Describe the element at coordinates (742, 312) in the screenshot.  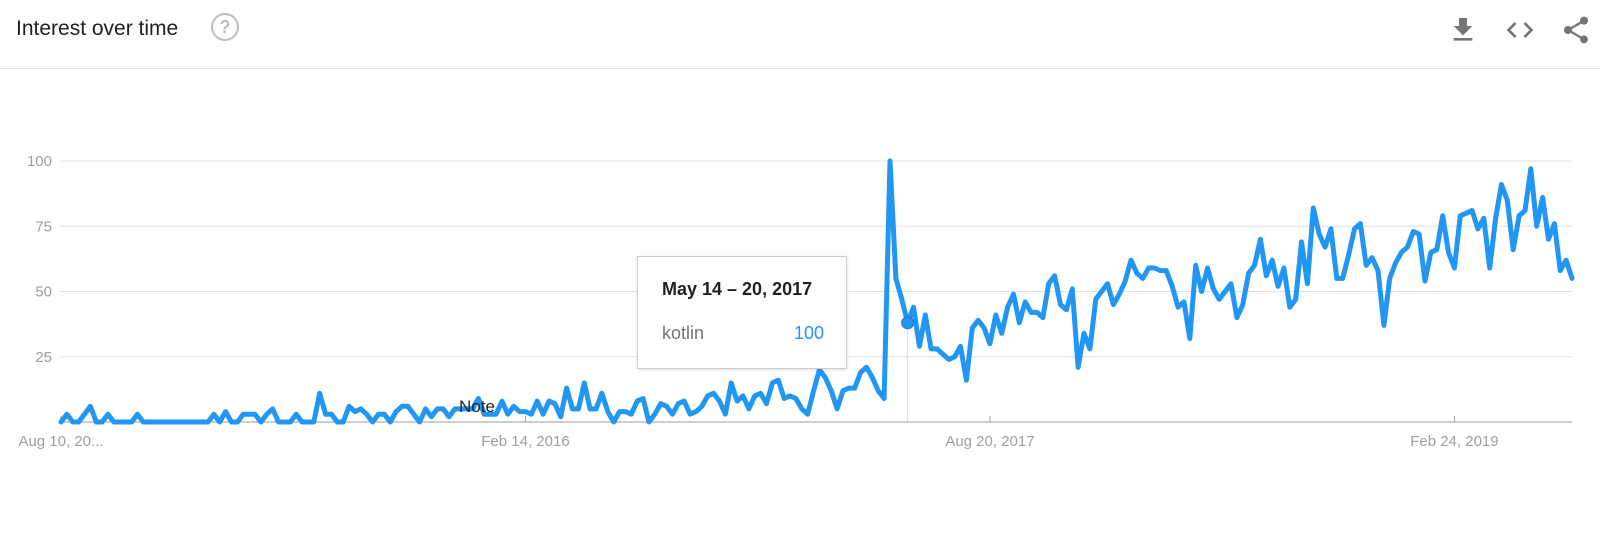
I see `chart-tooltip: May 14 – 20, 2017 kotlin 100` at that location.